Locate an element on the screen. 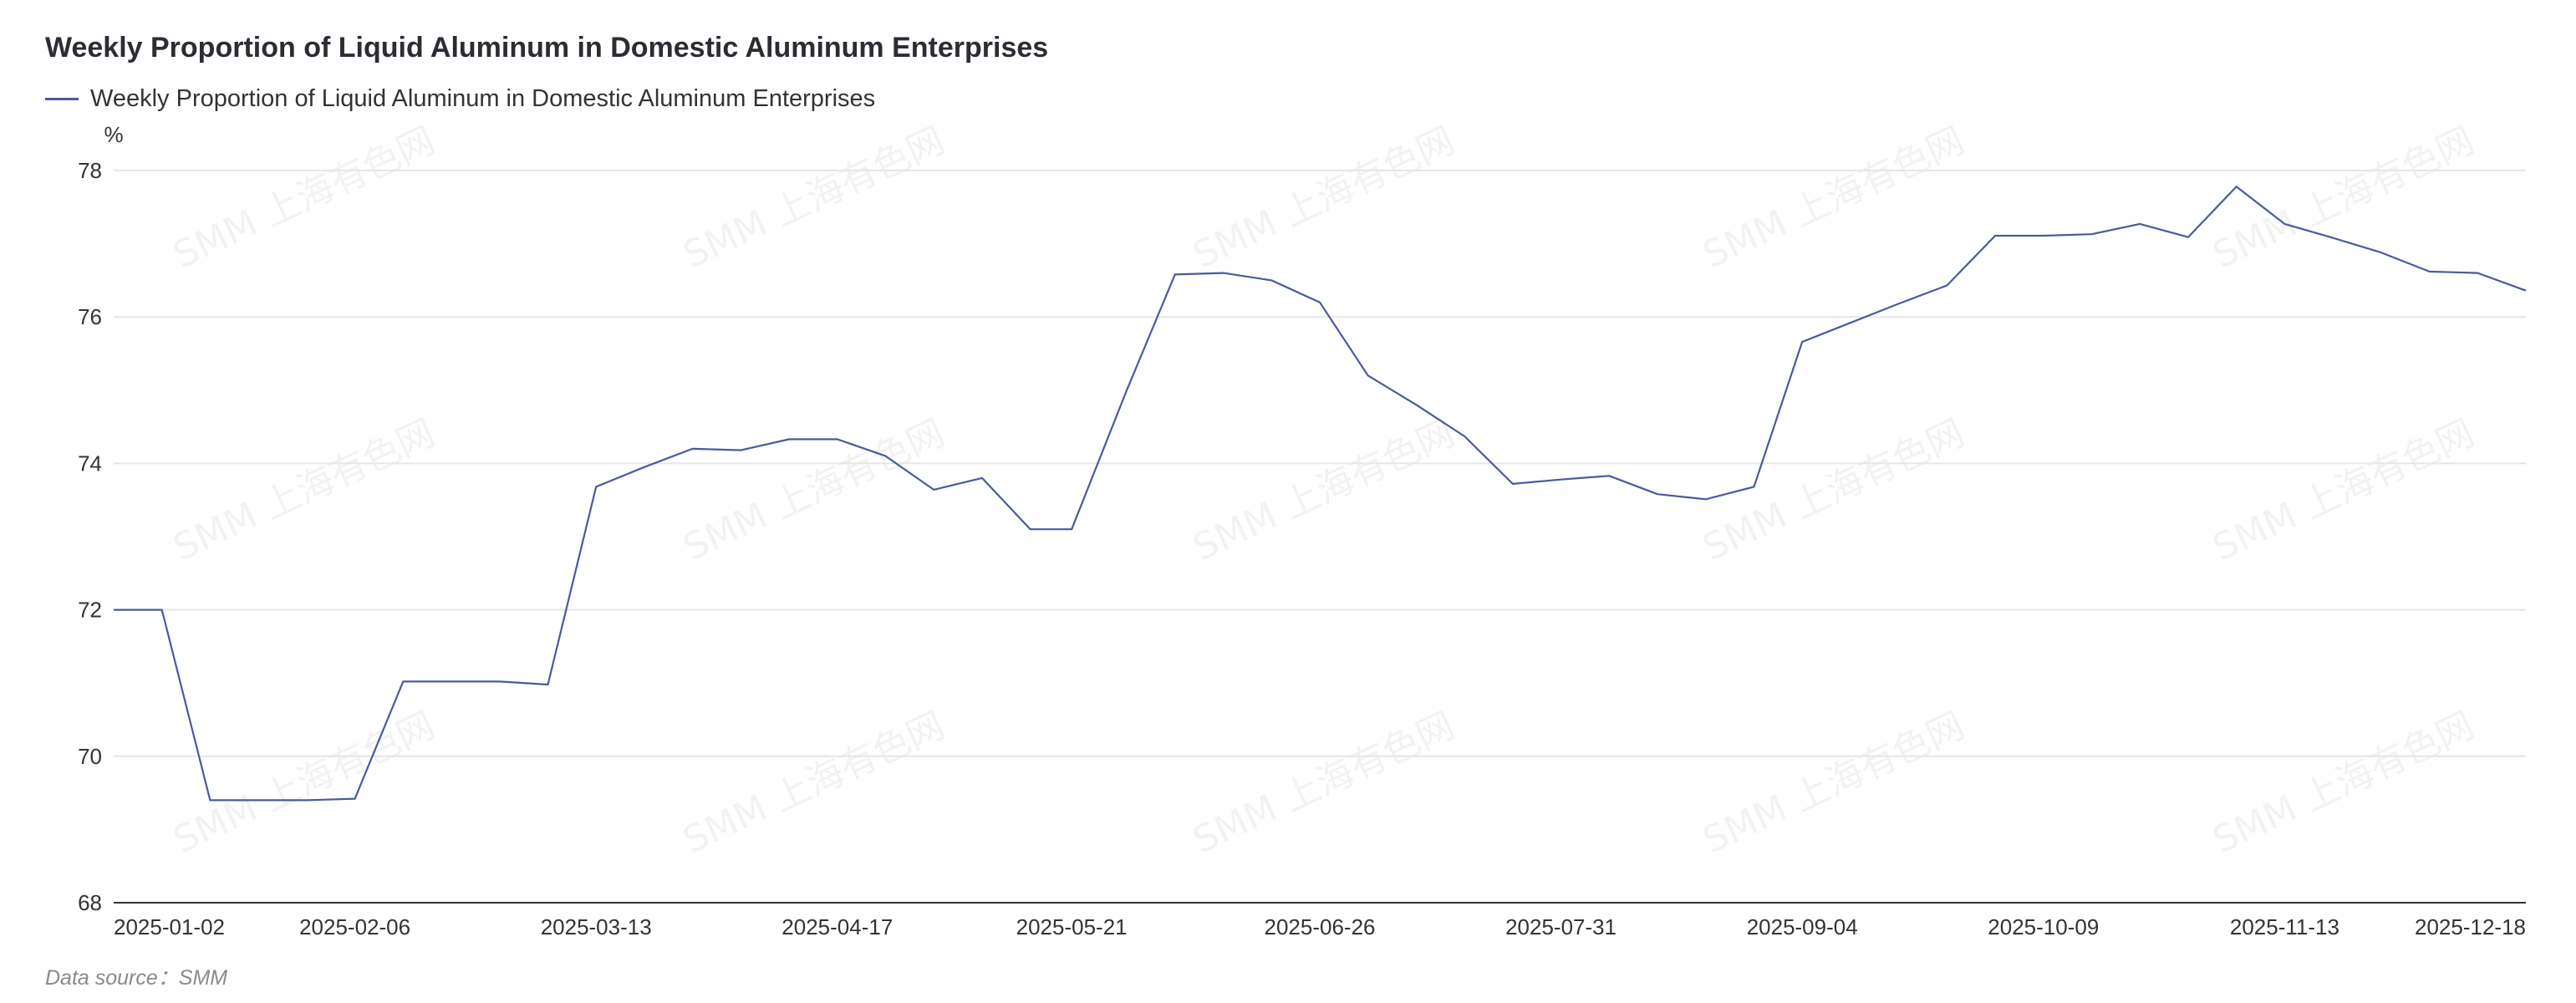 This screenshot has width=2576, height=1003. x-tick-label: 2025-10-09 is located at coordinates (2043, 927).